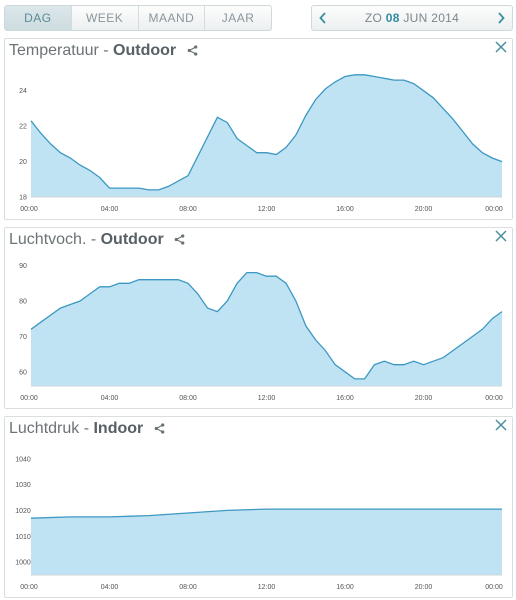  I want to click on y-tick-label: 60, so click(23, 372).